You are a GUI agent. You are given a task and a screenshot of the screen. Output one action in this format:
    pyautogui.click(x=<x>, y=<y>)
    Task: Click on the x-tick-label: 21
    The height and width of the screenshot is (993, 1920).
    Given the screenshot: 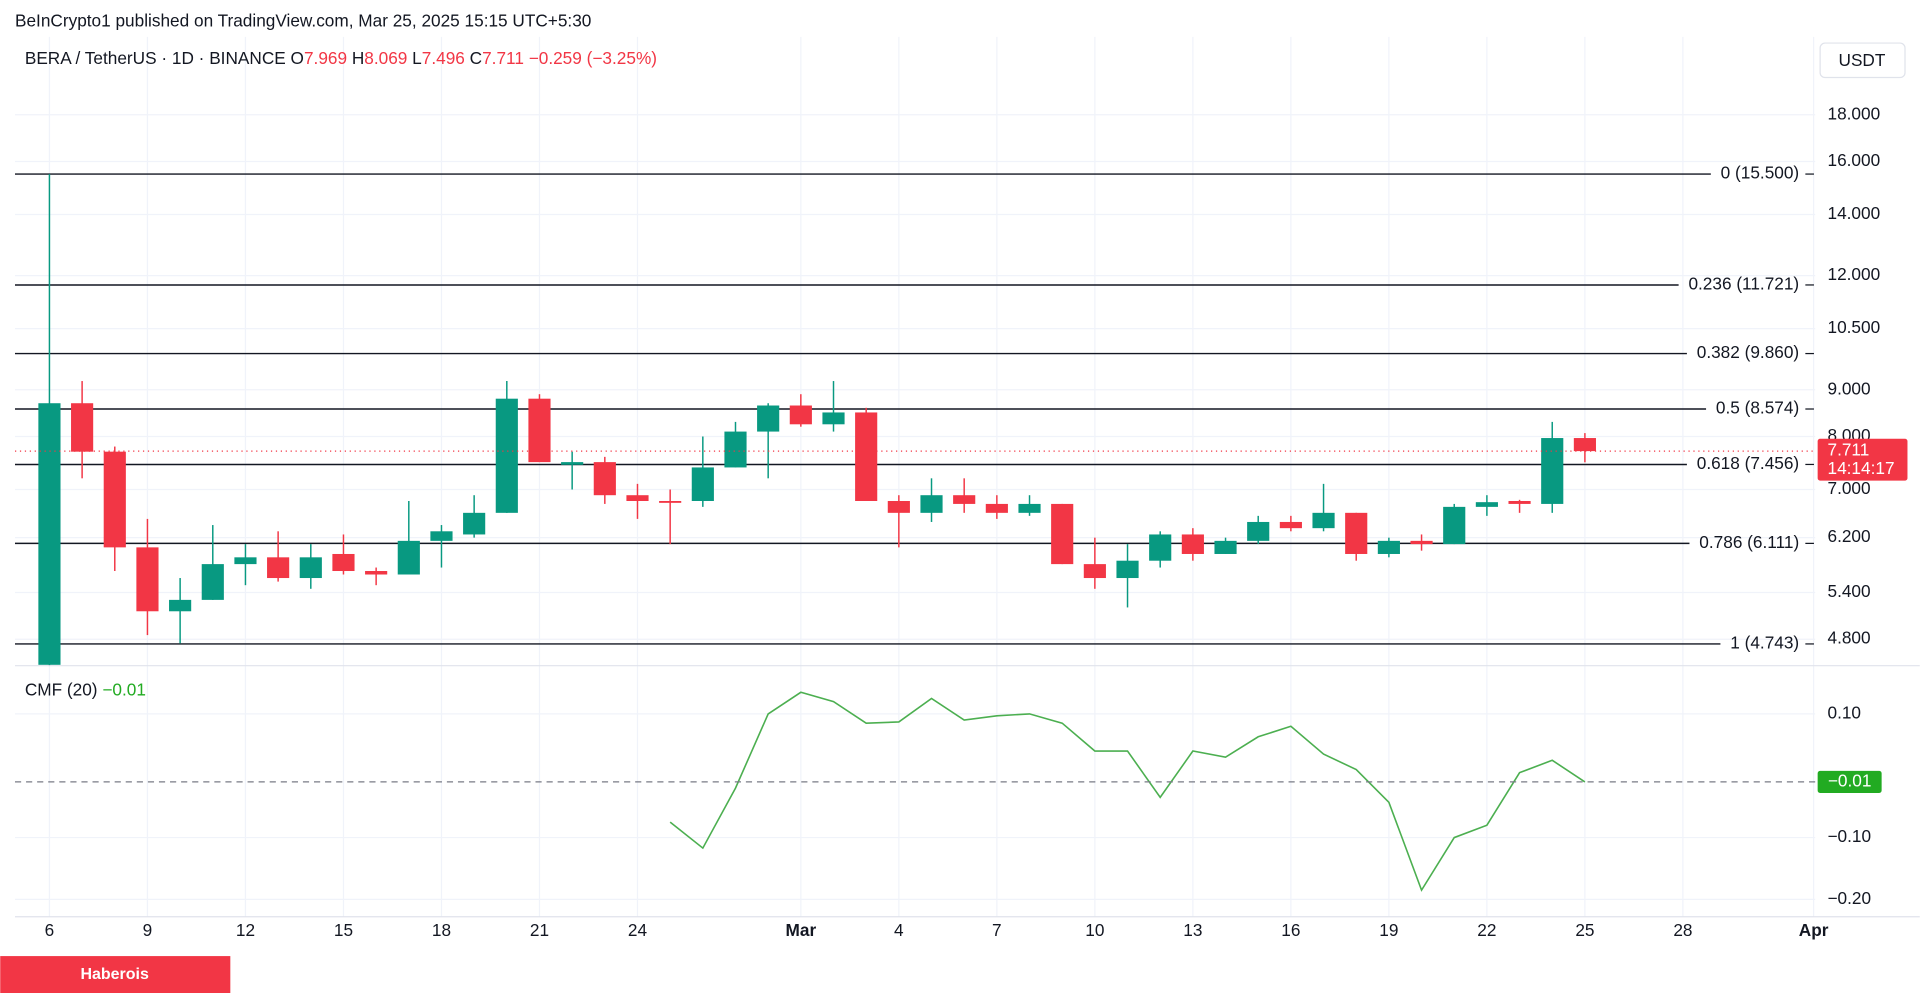 What is the action you would take?
    pyautogui.click(x=539, y=930)
    